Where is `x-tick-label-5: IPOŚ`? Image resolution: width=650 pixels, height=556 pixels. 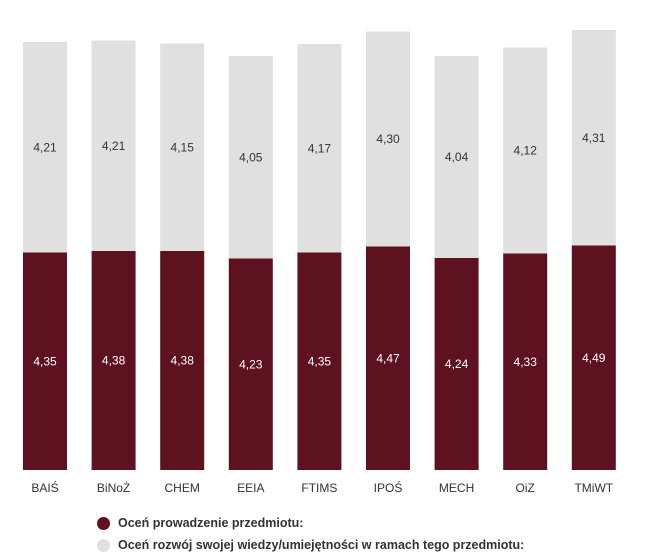
x-tick-label-5: IPOŚ is located at coordinates (388, 487).